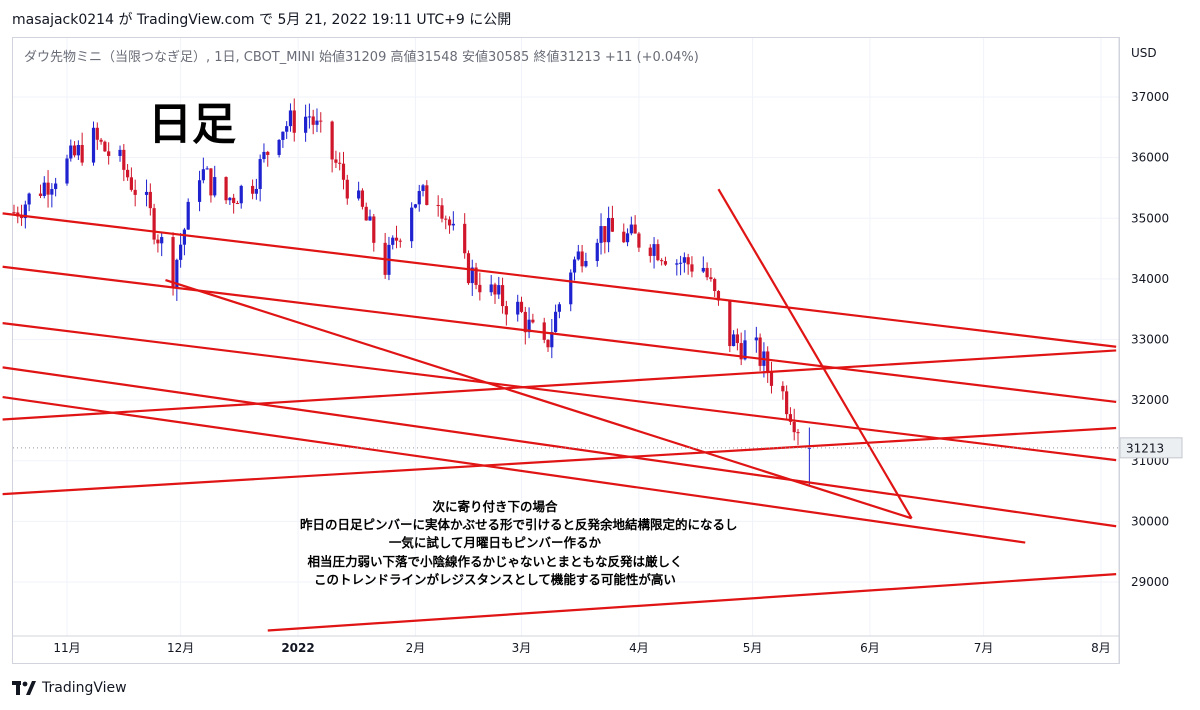 The height and width of the screenshot is (710, 1200). Describe the element at coordinates (495, 579) in the screenshot. I see `annotation-line: このトレンドラインがレジスタンスとして機能する可能性が高い` at that location.